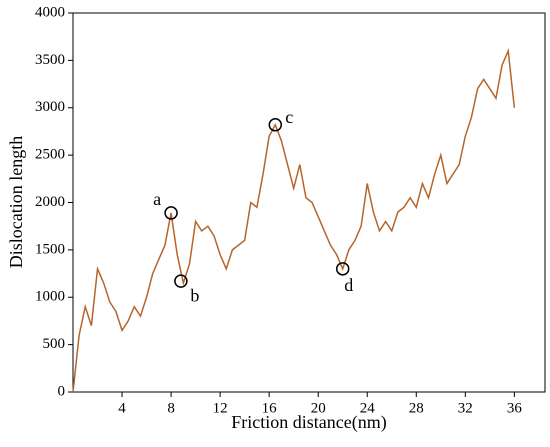  I want to click on y-tick-label: 1000, so click(50, 297).